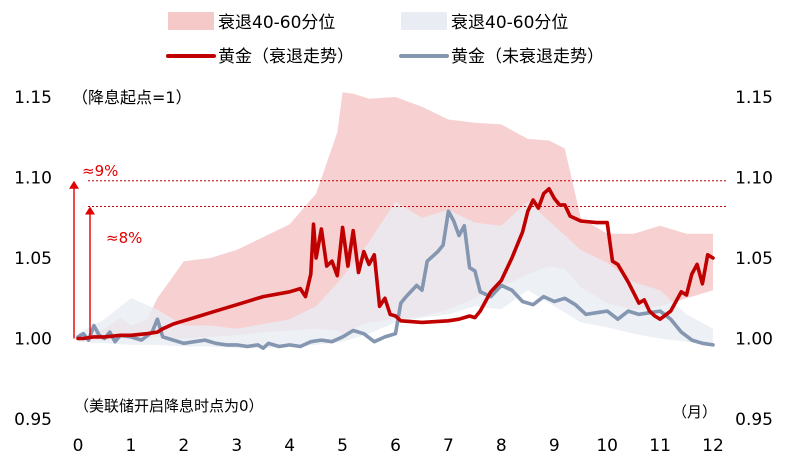 This screenshot has width=791, height=474. What do you see at coordinates (100, 171) in the screenshot?
I see `annotation-label-0: ≈9%` at bounding box center [100, 171].